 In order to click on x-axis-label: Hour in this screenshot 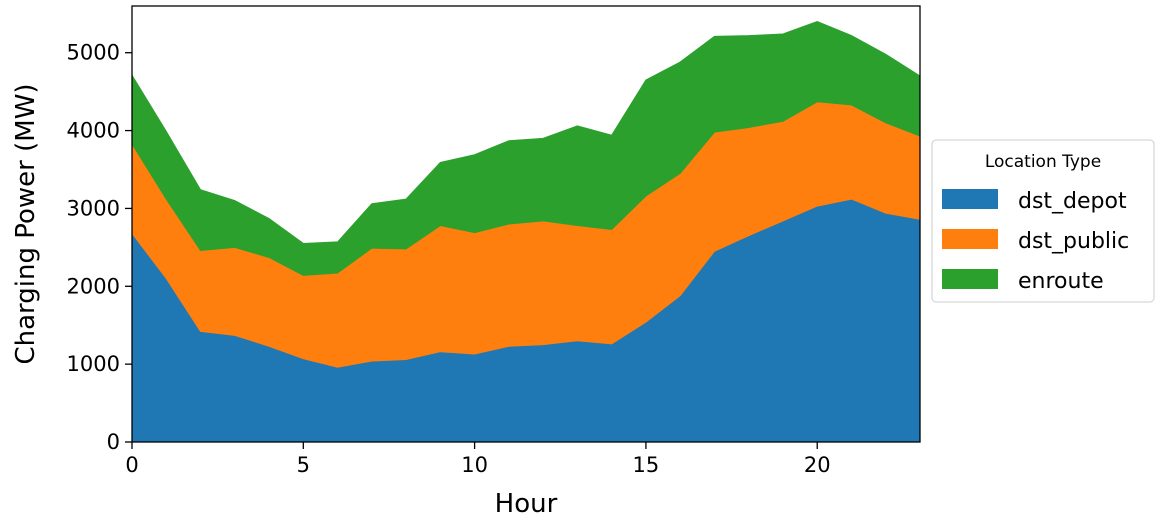, I will do `click(526, 503)`.